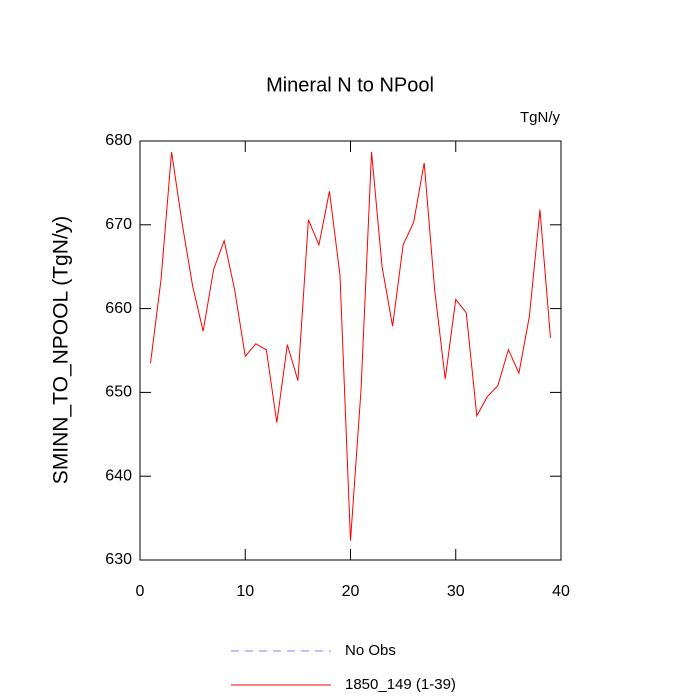  I want to click on y-tick-label: 640, so click(118, 475).